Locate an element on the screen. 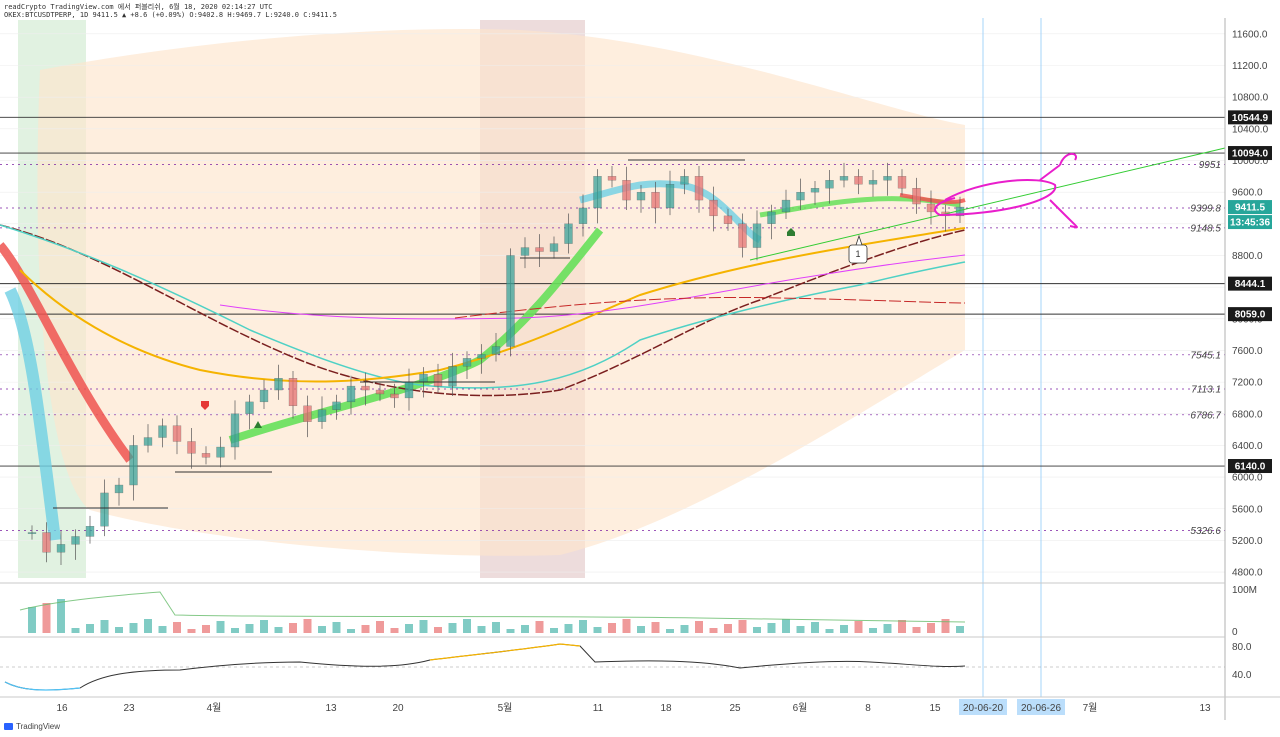 The height and width of the screenshot is (737, 1280). volume-ma-line is located at coordinates (492, 607).